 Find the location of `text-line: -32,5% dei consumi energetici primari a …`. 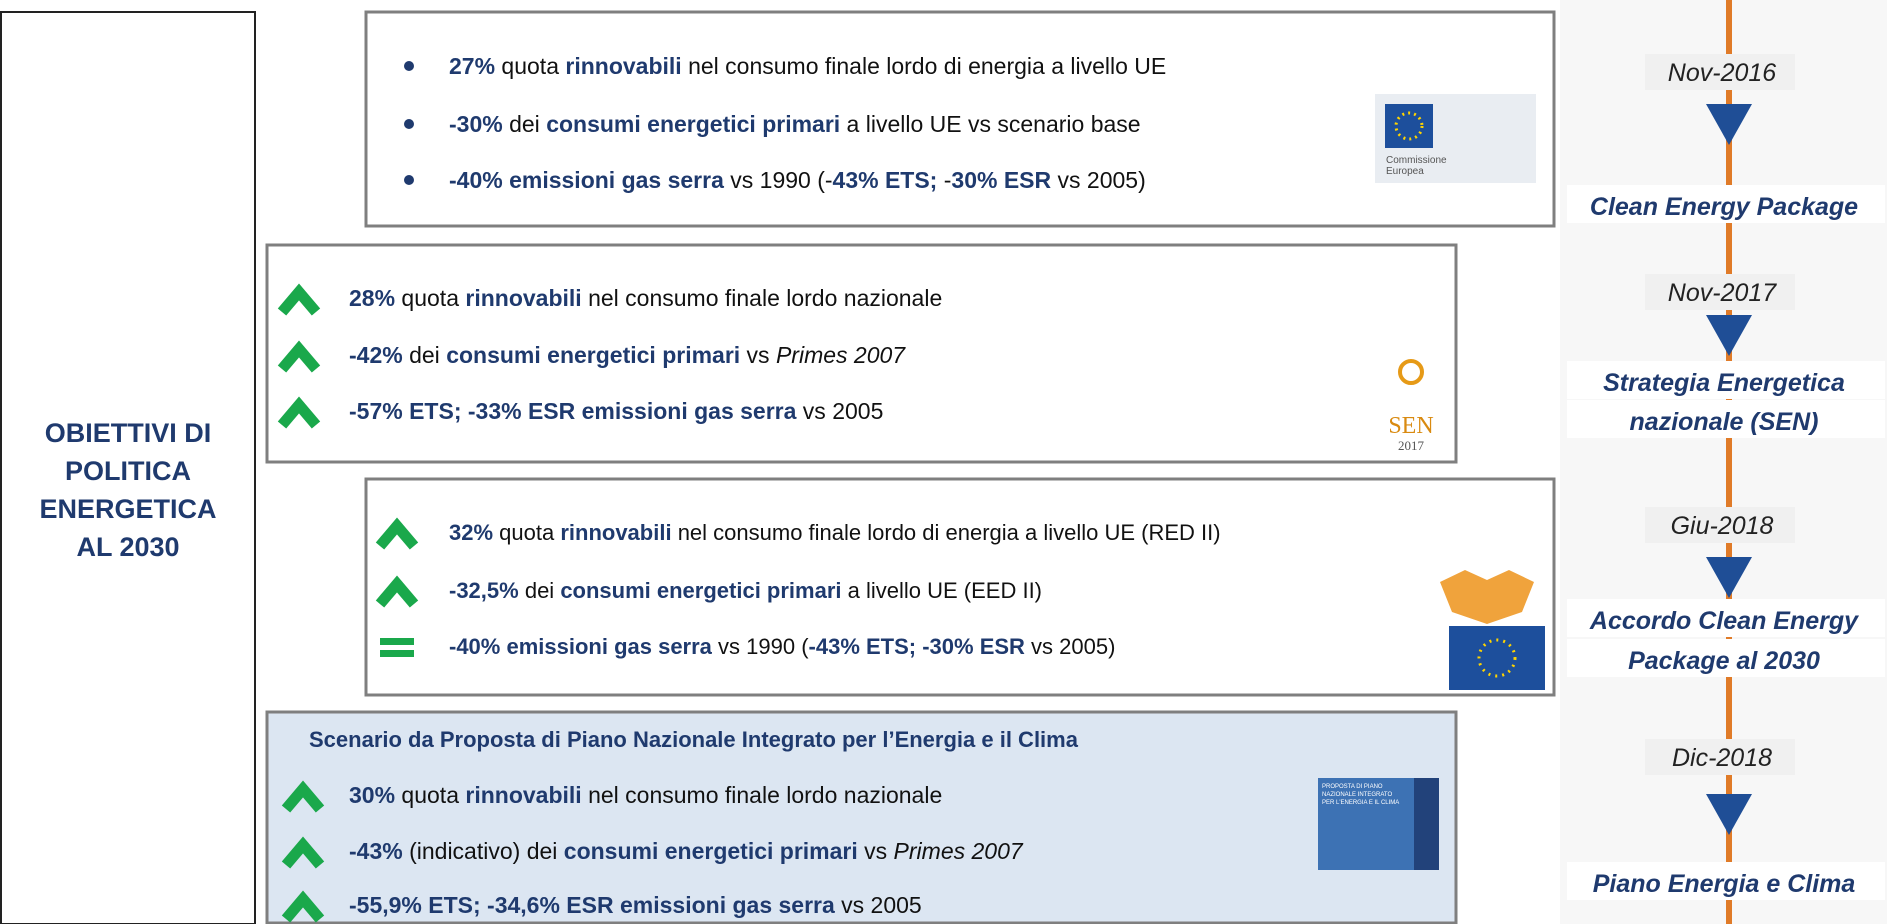

text-line: -32,5% dei consumi energetici primari a … is located at coordinates (745, 590).